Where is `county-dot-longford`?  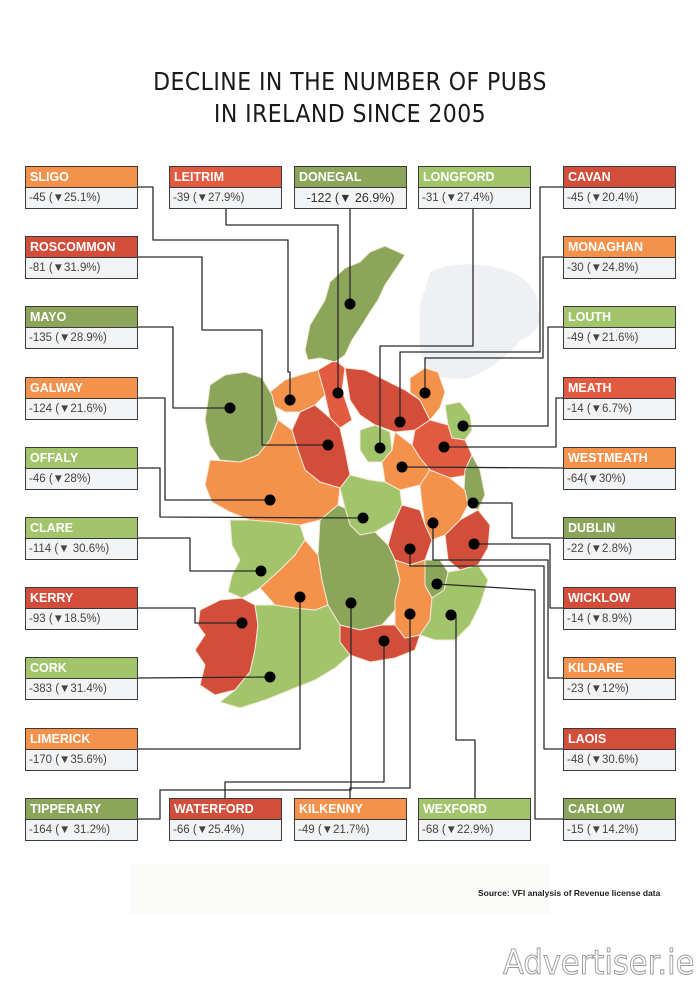
county-dot-longford is located at coordinates (380, 448).